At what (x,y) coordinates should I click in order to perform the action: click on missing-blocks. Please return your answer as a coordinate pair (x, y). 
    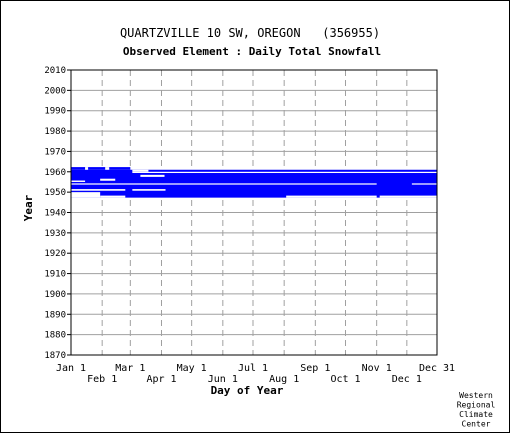
    Looking at the image, I should click on (254, 182).